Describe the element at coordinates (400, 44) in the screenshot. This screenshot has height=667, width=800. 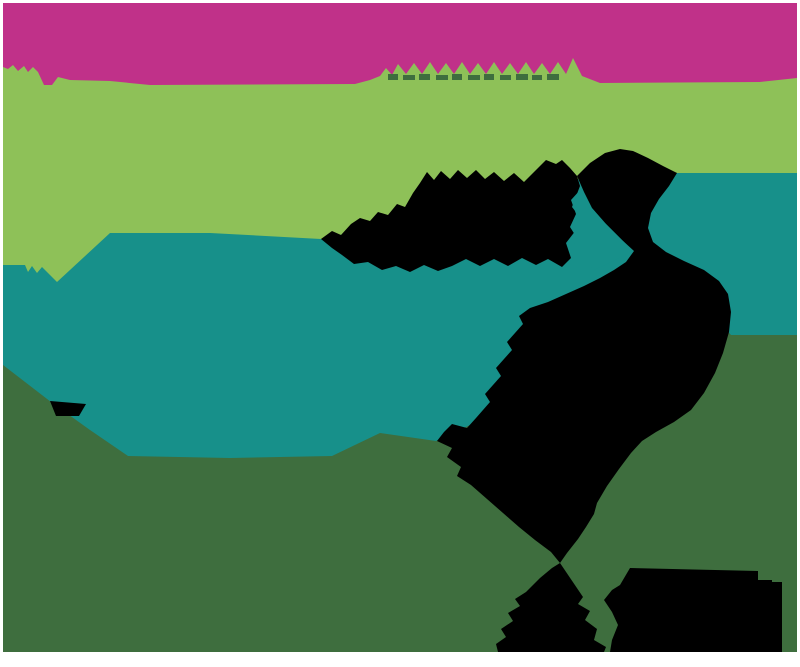
I see `magenta-band` at that location.